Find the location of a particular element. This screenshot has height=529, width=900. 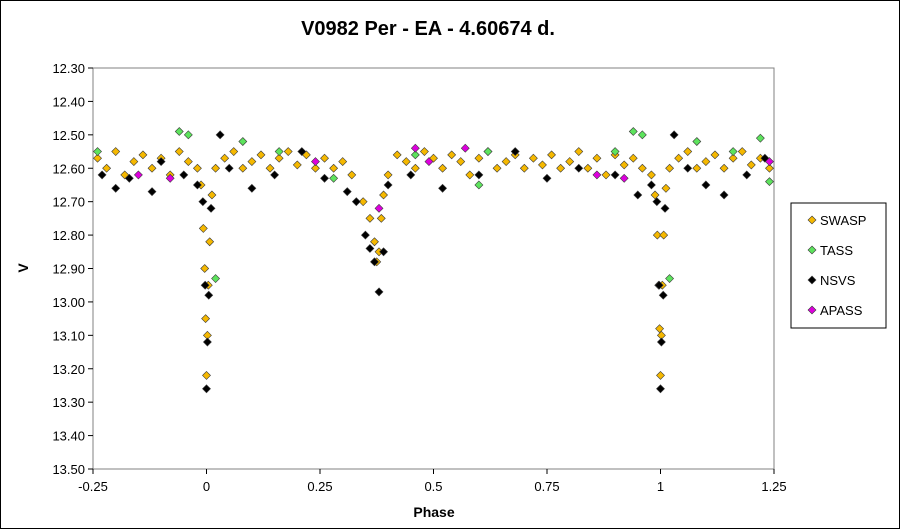

y-tick-label: 12.50 is located at coordinates (68, 135).